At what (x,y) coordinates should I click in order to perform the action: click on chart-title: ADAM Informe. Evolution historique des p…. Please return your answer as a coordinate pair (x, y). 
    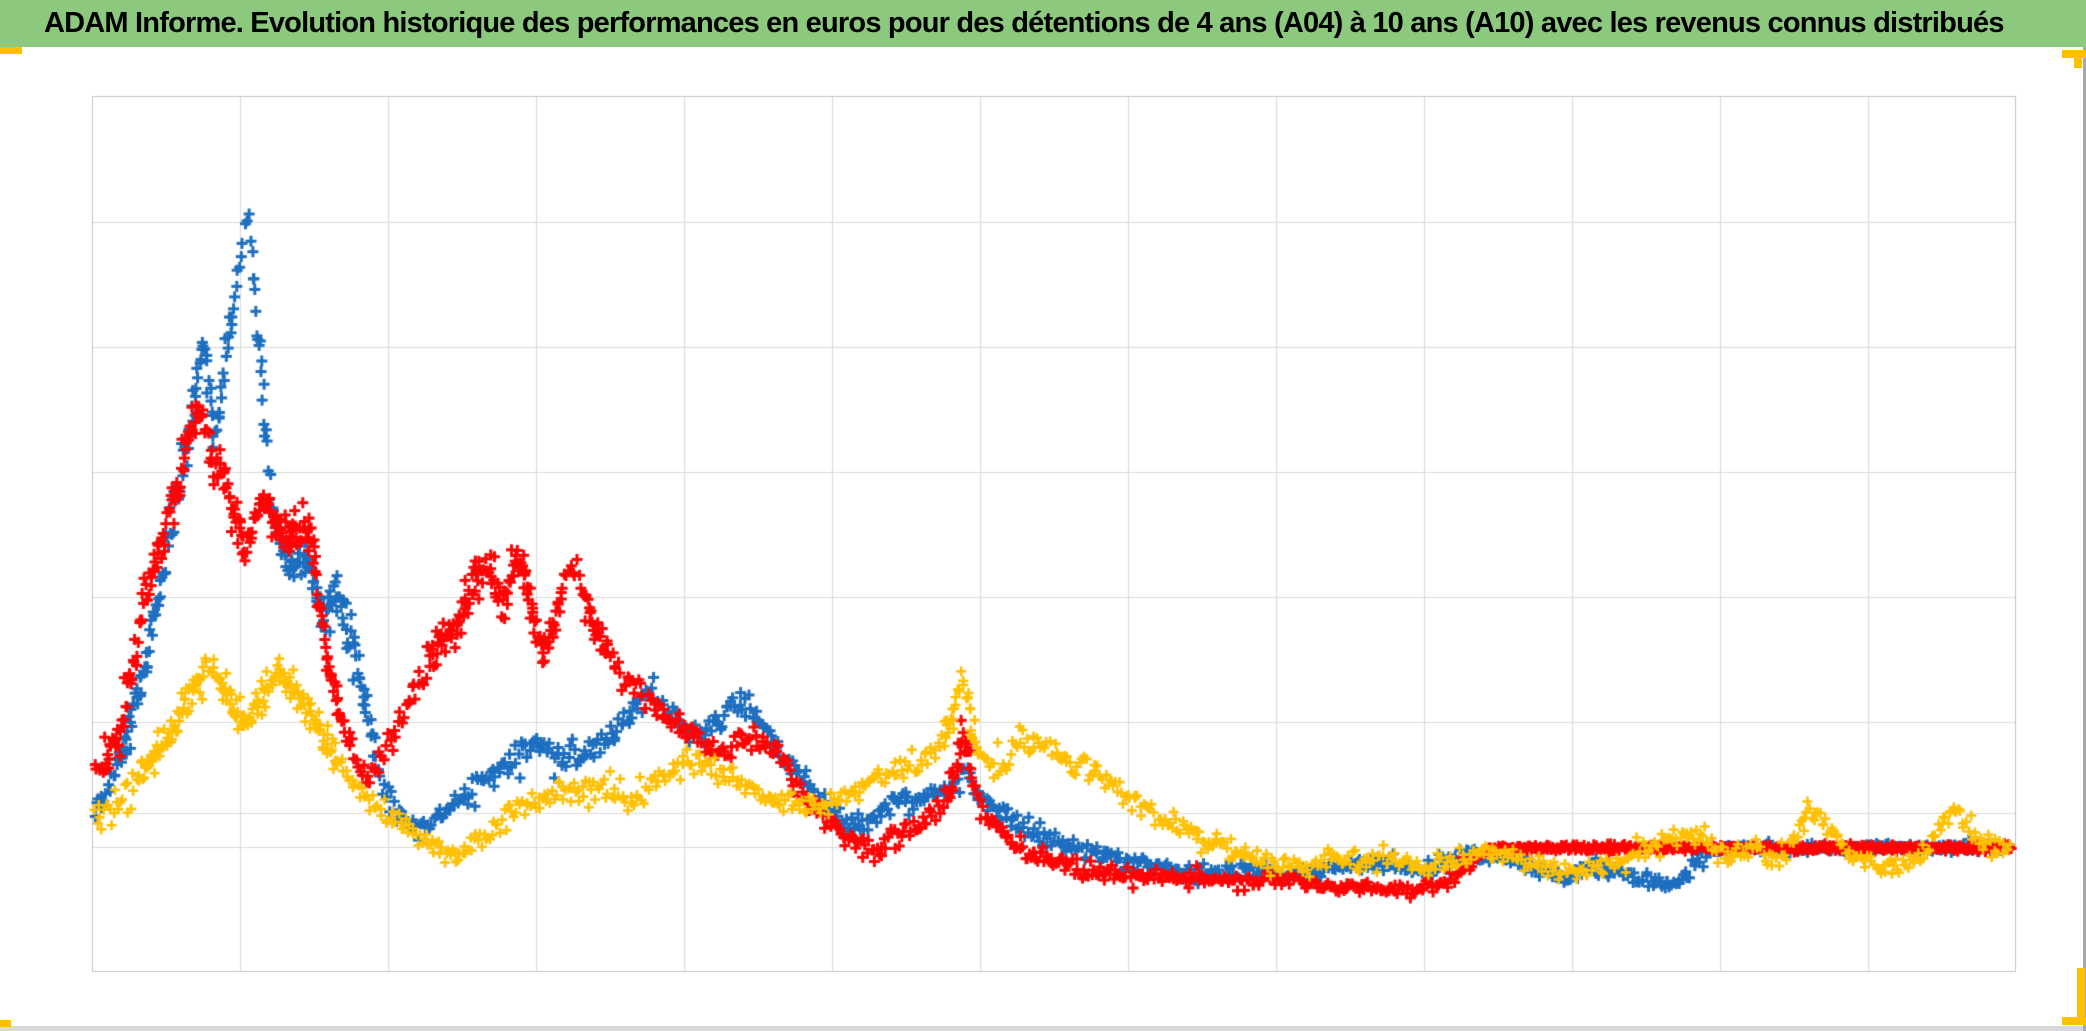
    Looking at the image, I should click on (1024, 23).